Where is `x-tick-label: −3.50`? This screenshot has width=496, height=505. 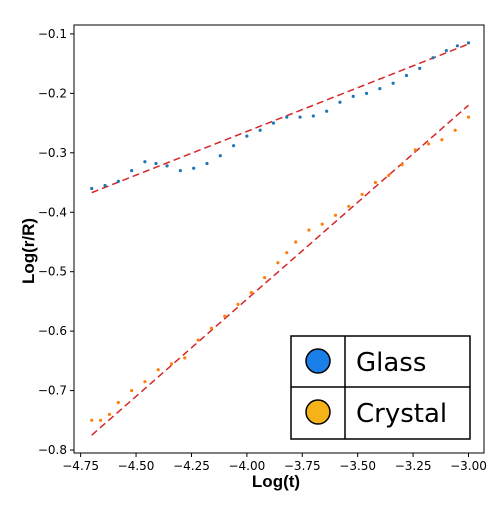
x-tick-label: −3.50 is located at coordinates (357, 466).